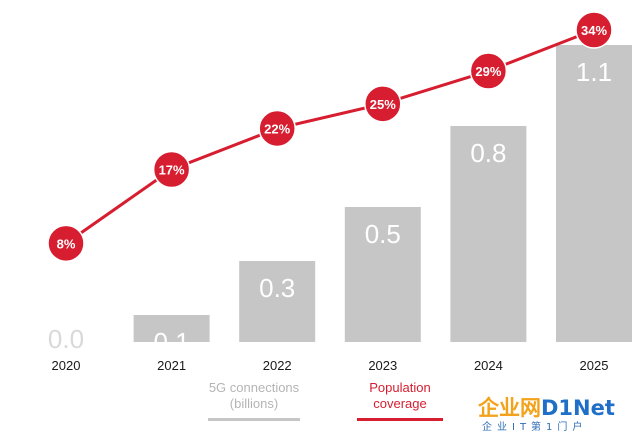 This screenshot has height=436, width=640. Describe the element at coordinates (578, 408) in the screenshot. I see `watermark-brand-text: D1Net` at that location.